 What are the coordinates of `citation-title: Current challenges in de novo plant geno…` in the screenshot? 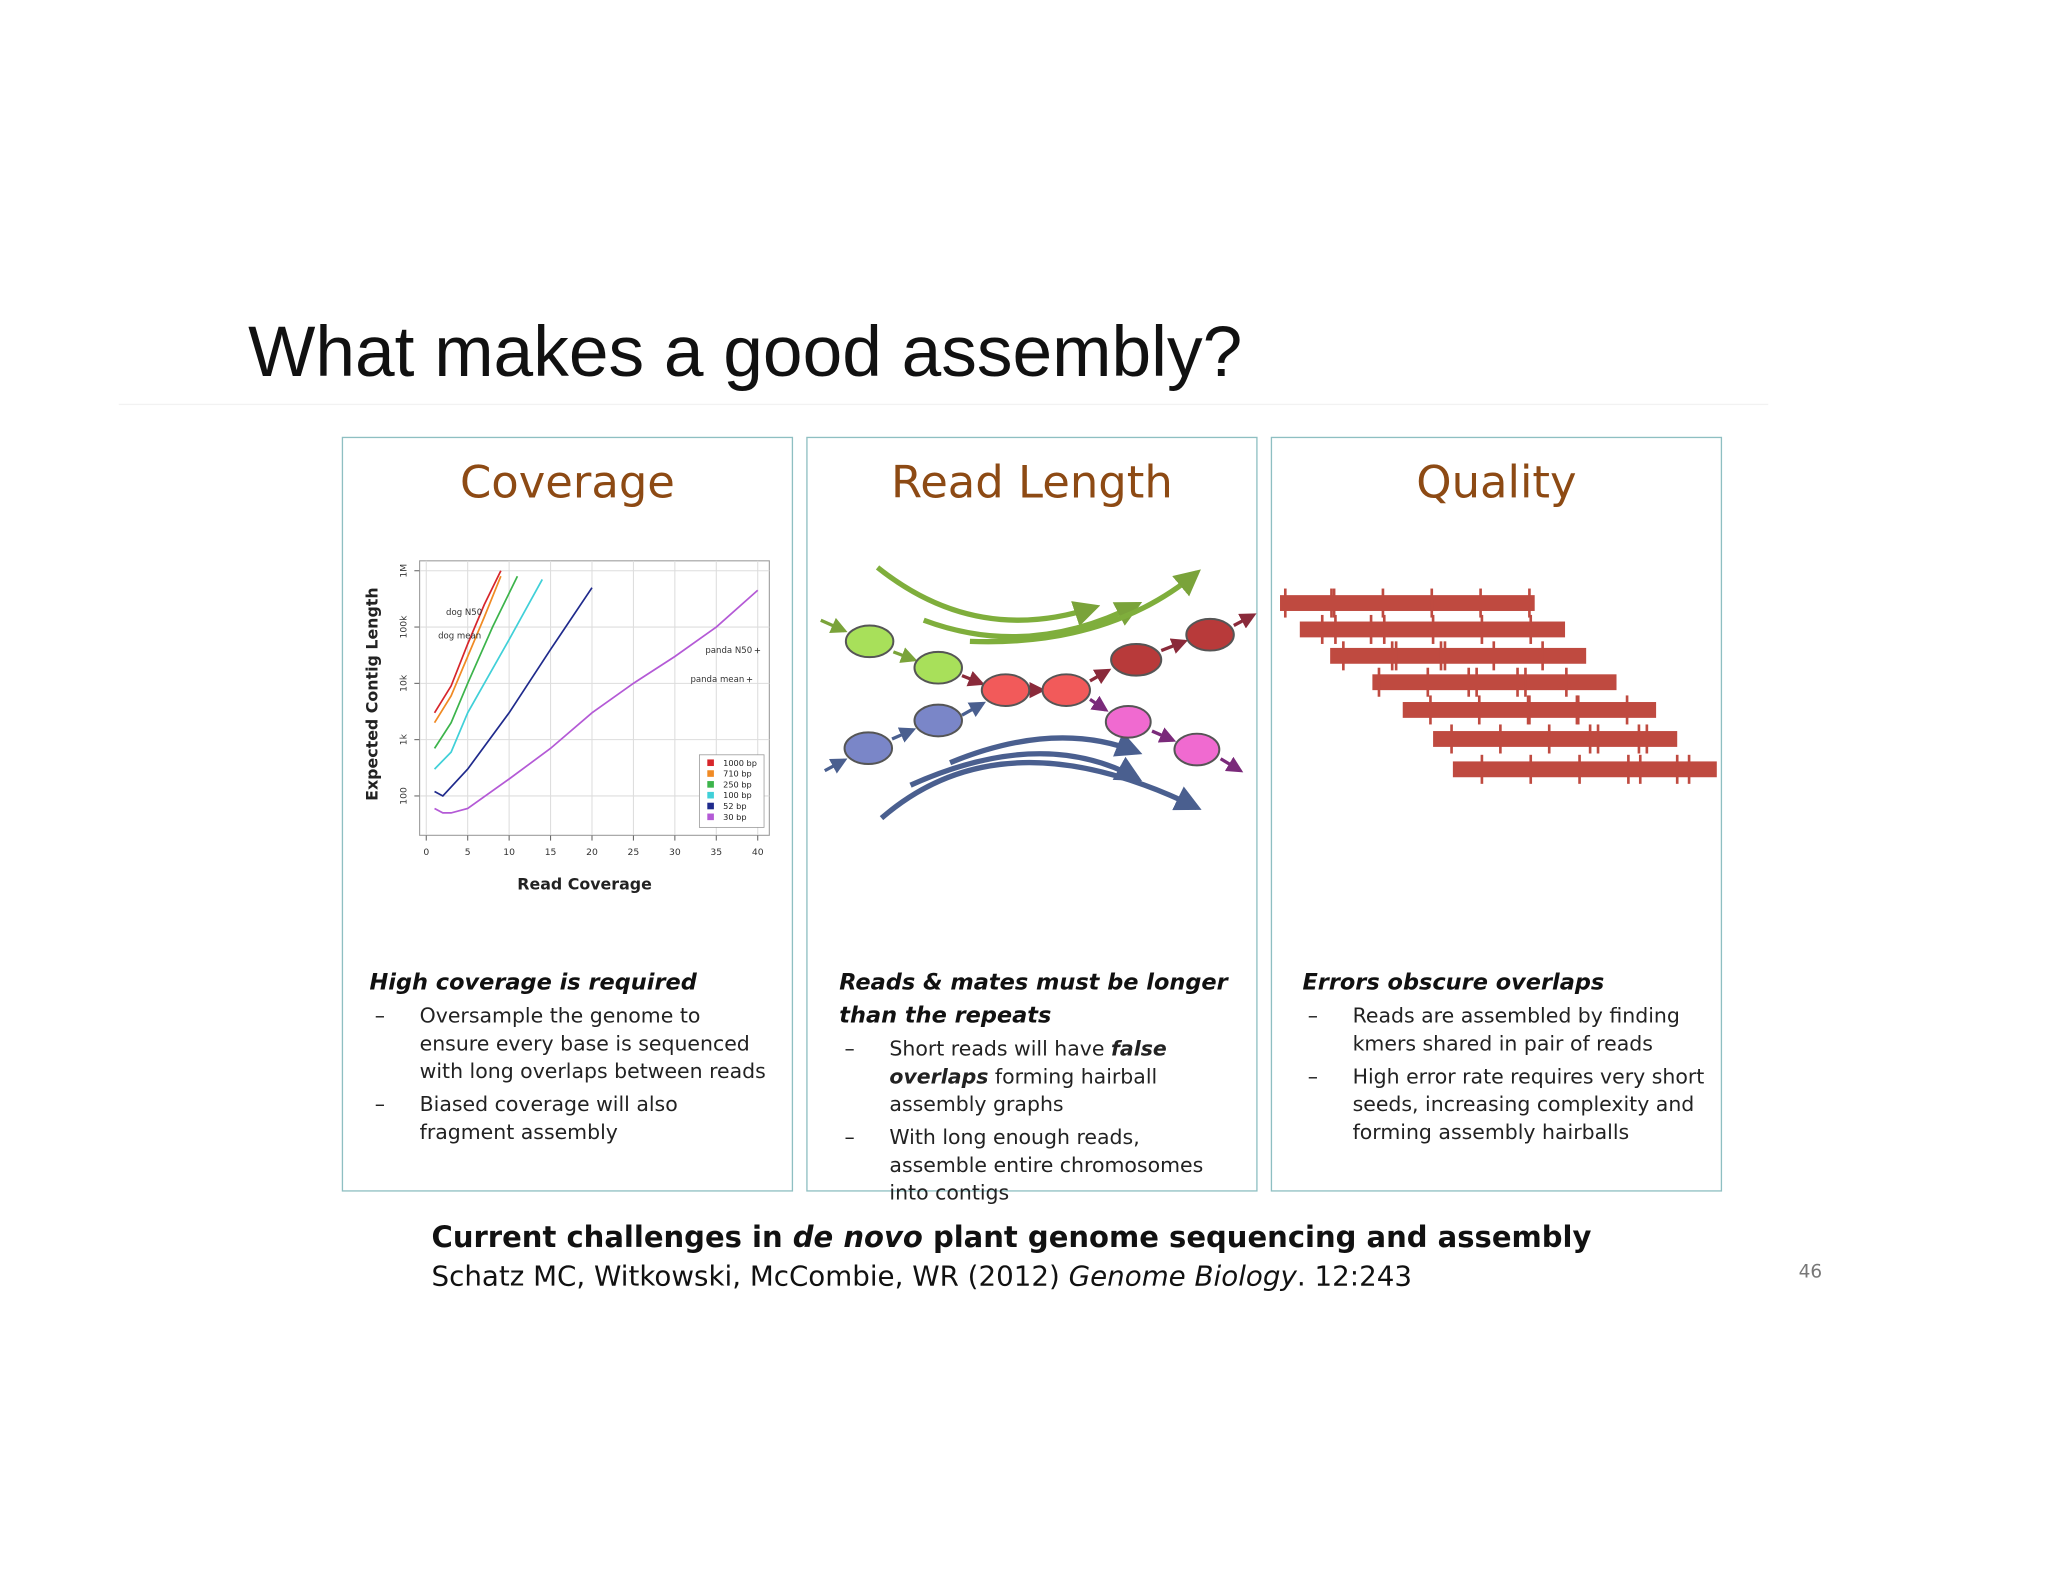 It's located at (1012, 1238).